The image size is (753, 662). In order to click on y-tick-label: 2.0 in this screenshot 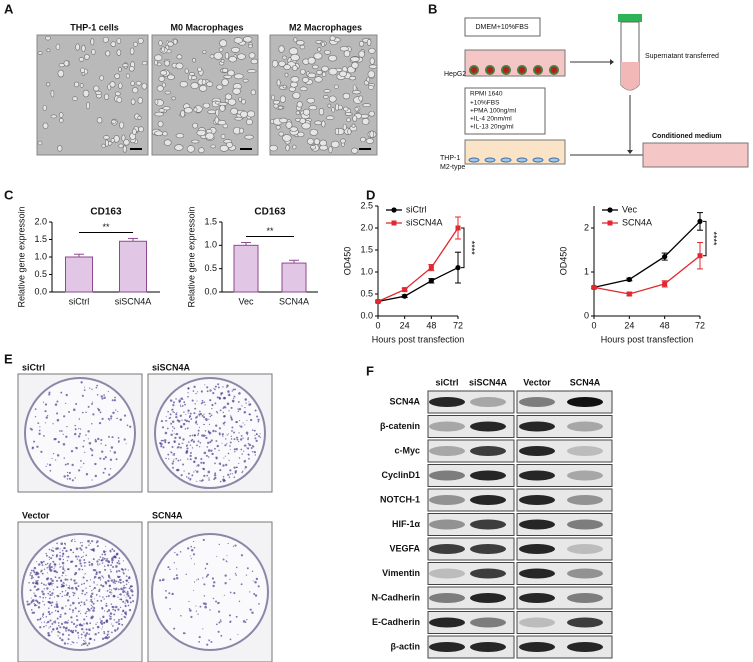, I will do `click(40, 221)`.